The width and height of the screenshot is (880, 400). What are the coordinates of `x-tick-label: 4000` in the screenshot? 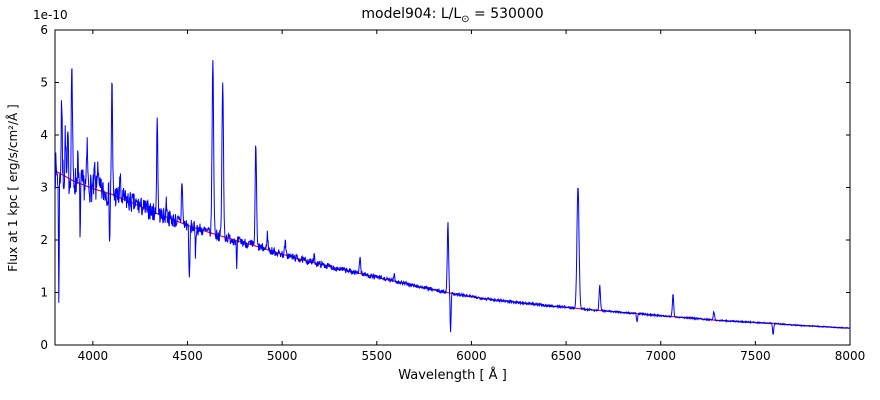 It's located at (93, 356).